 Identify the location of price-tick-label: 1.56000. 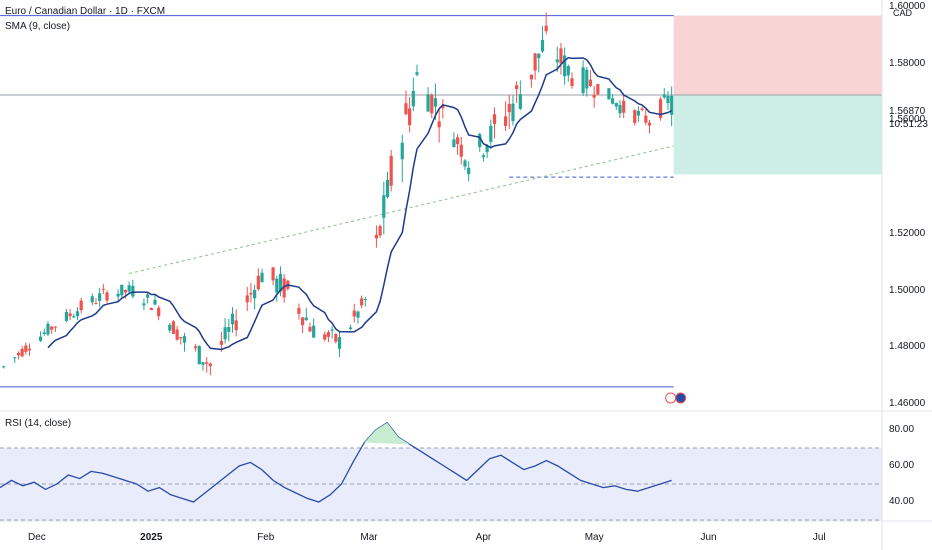
(907, 120).